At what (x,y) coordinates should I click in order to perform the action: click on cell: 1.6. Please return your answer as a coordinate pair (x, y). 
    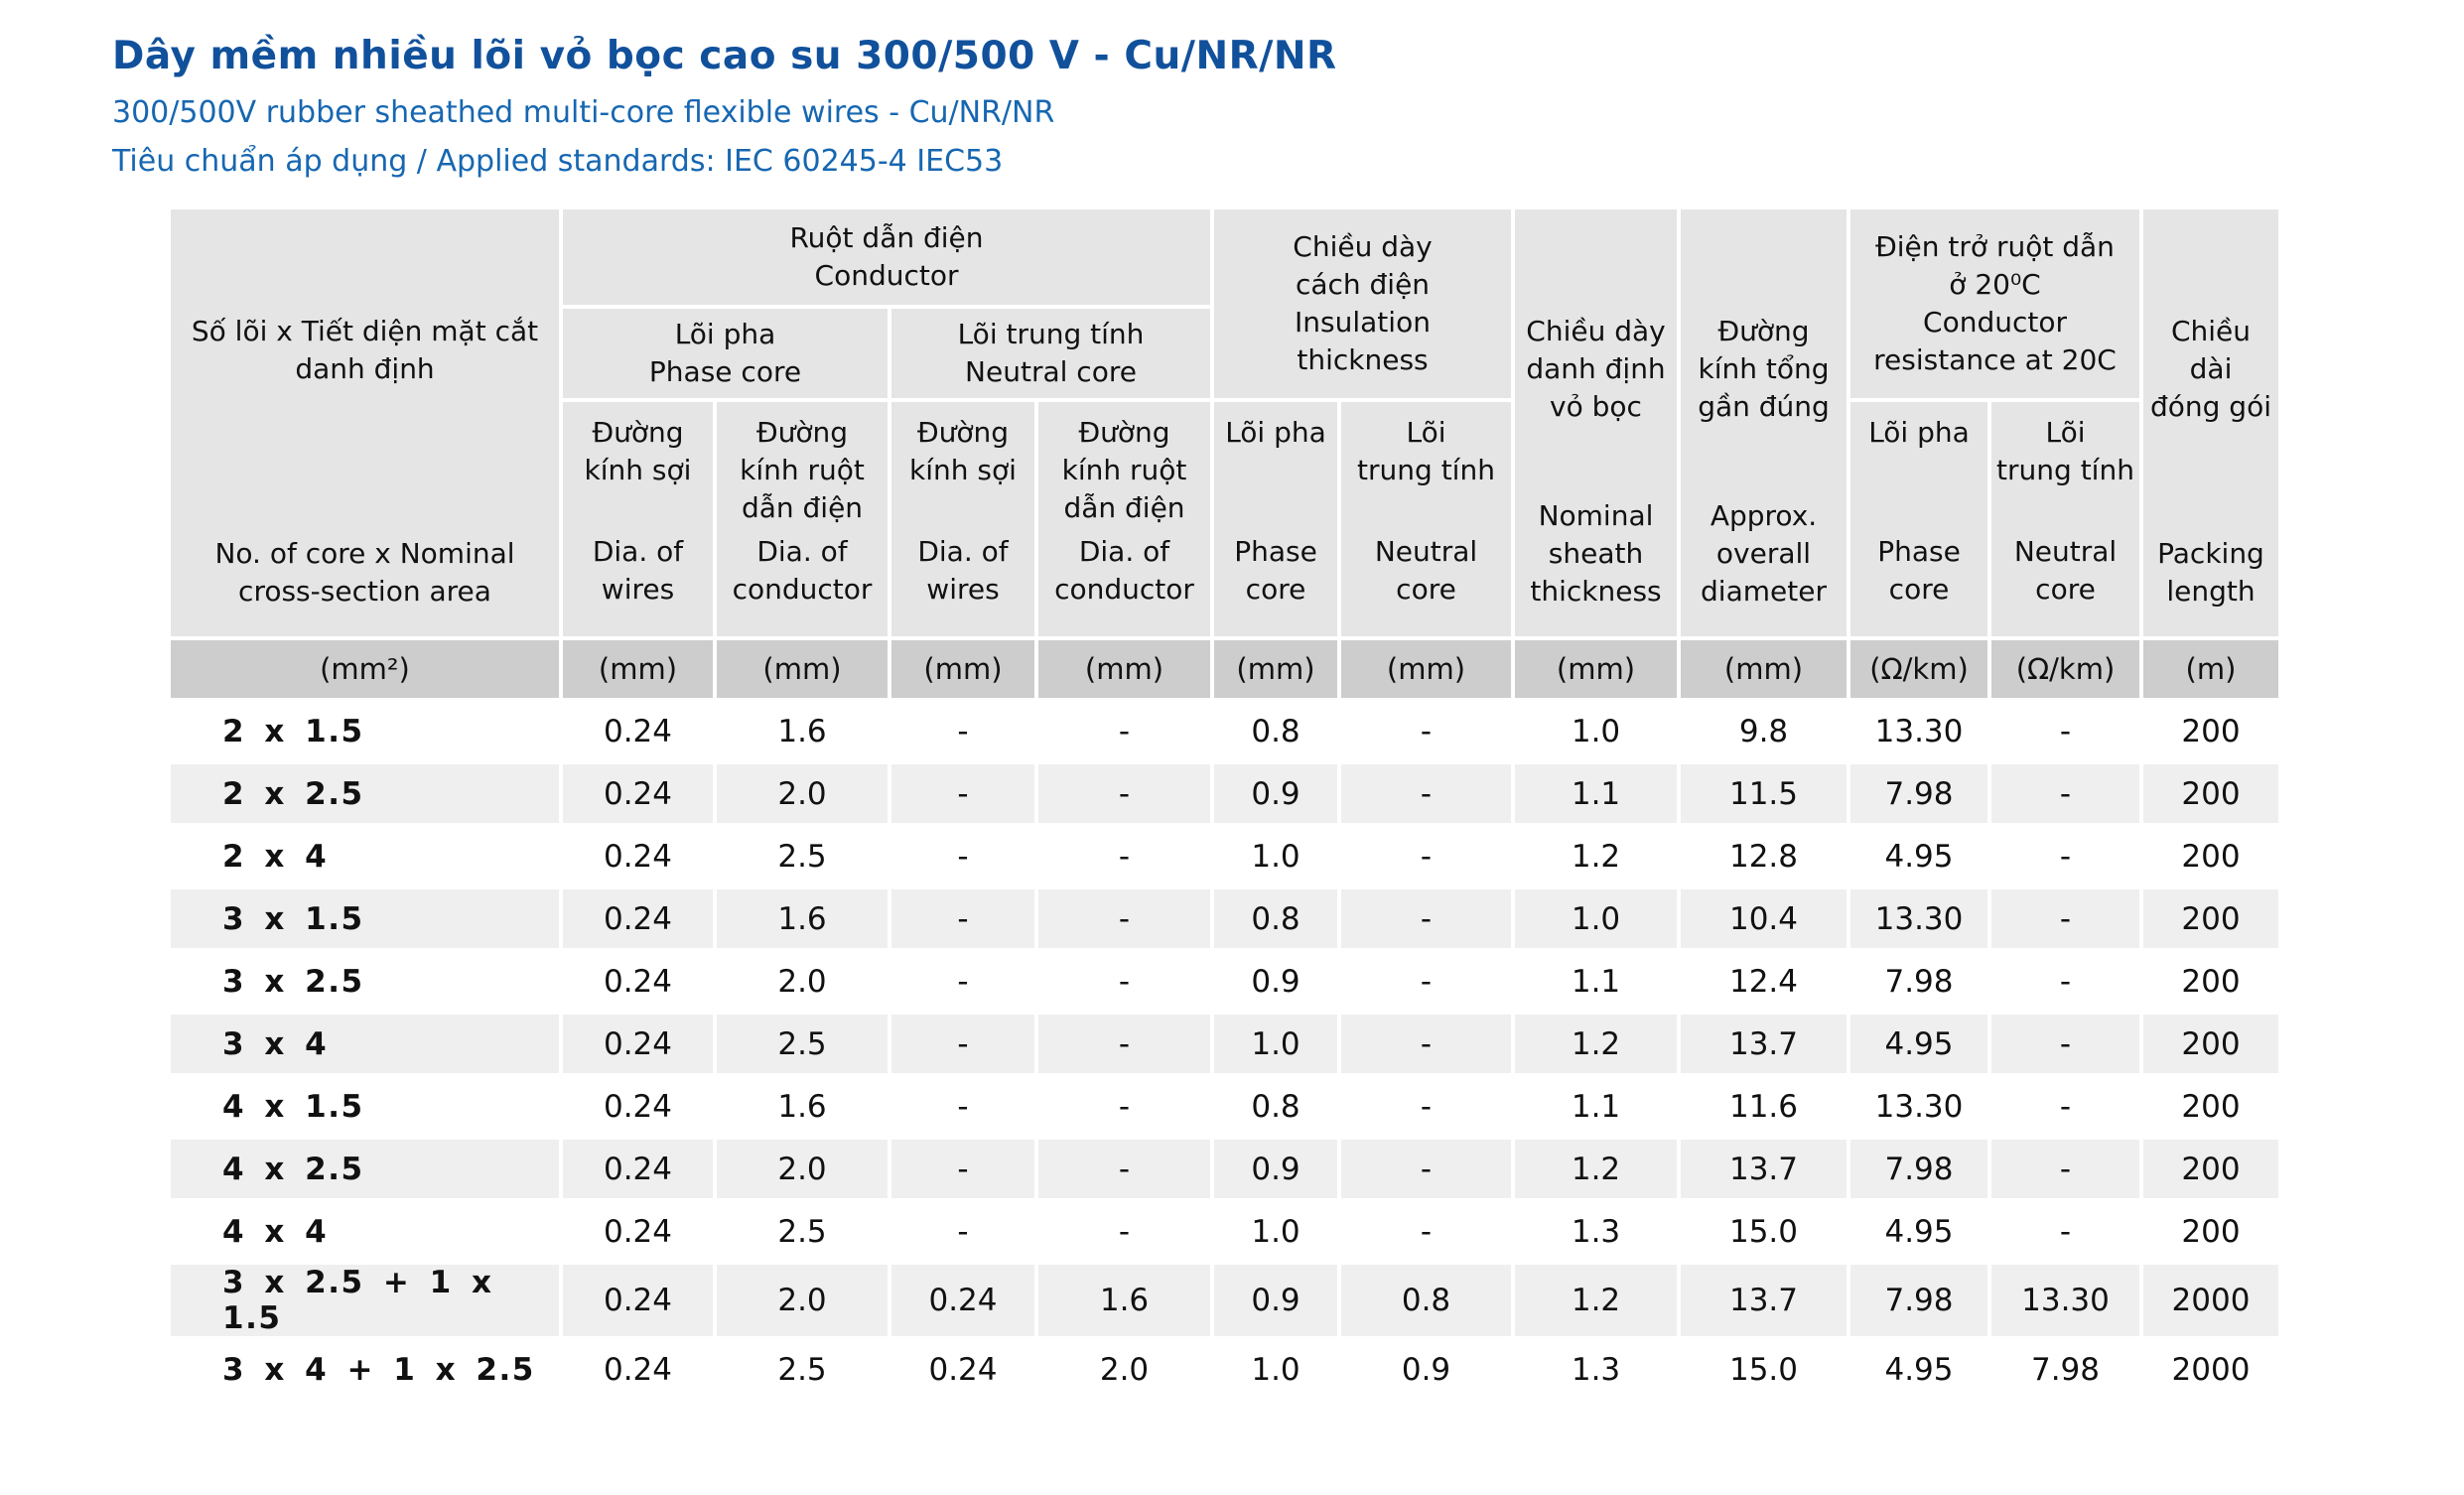
    Looking at the image, I should click on (802, 731).